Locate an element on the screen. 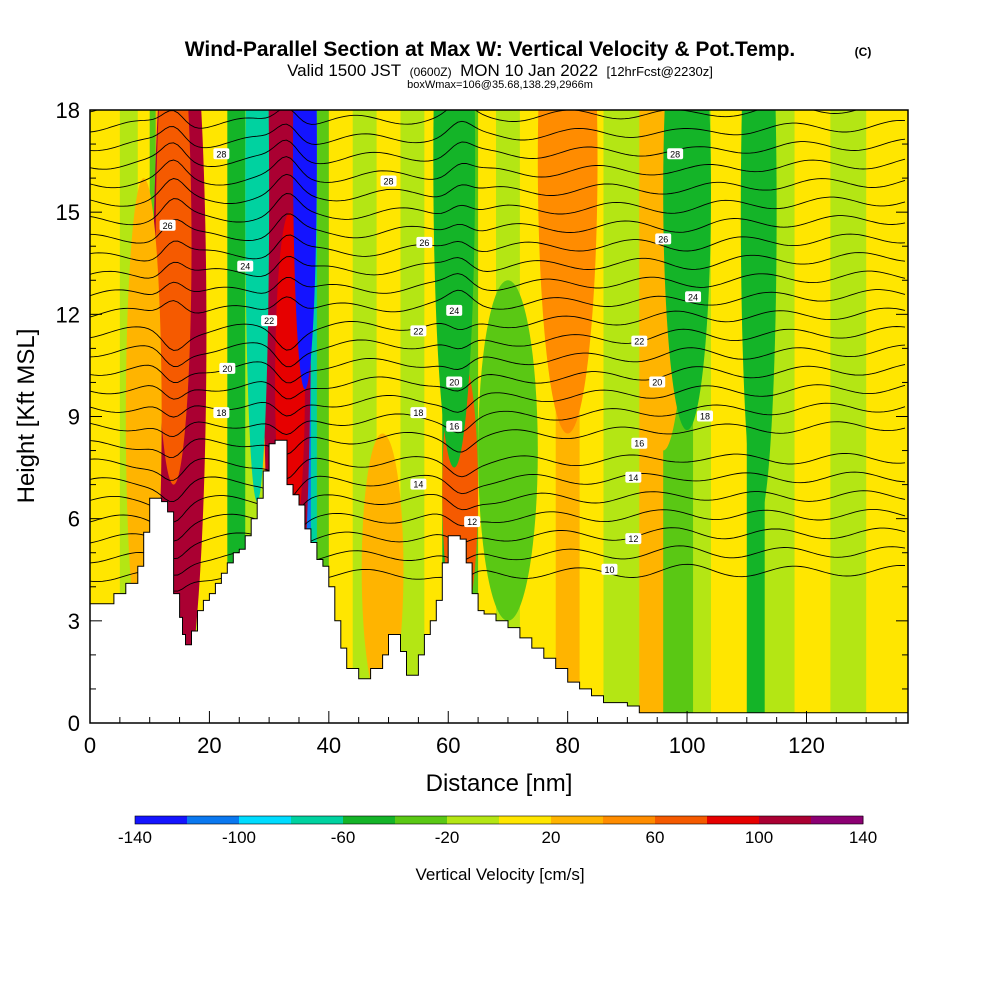  subtitle-forecast: [12hrFcst@2230z] is located at coordinates (659, 71).